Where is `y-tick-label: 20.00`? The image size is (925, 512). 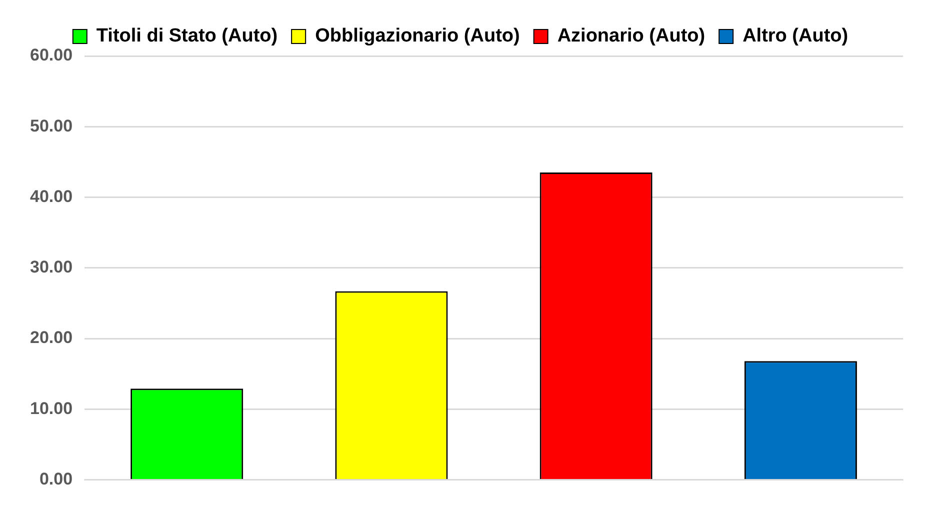
y-tick-label: 20.00 is located at coordinates (51, 338).